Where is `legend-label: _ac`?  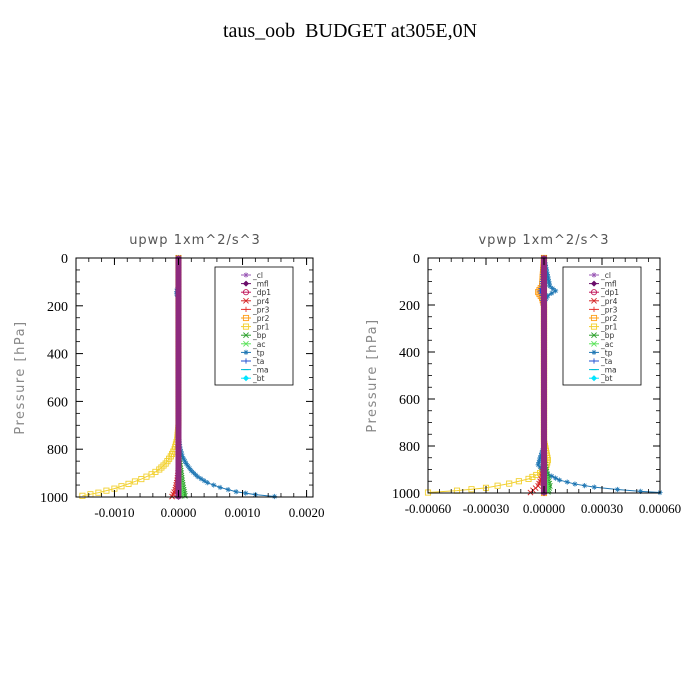 legend-label: _ac is located at coordinates (258, 344).